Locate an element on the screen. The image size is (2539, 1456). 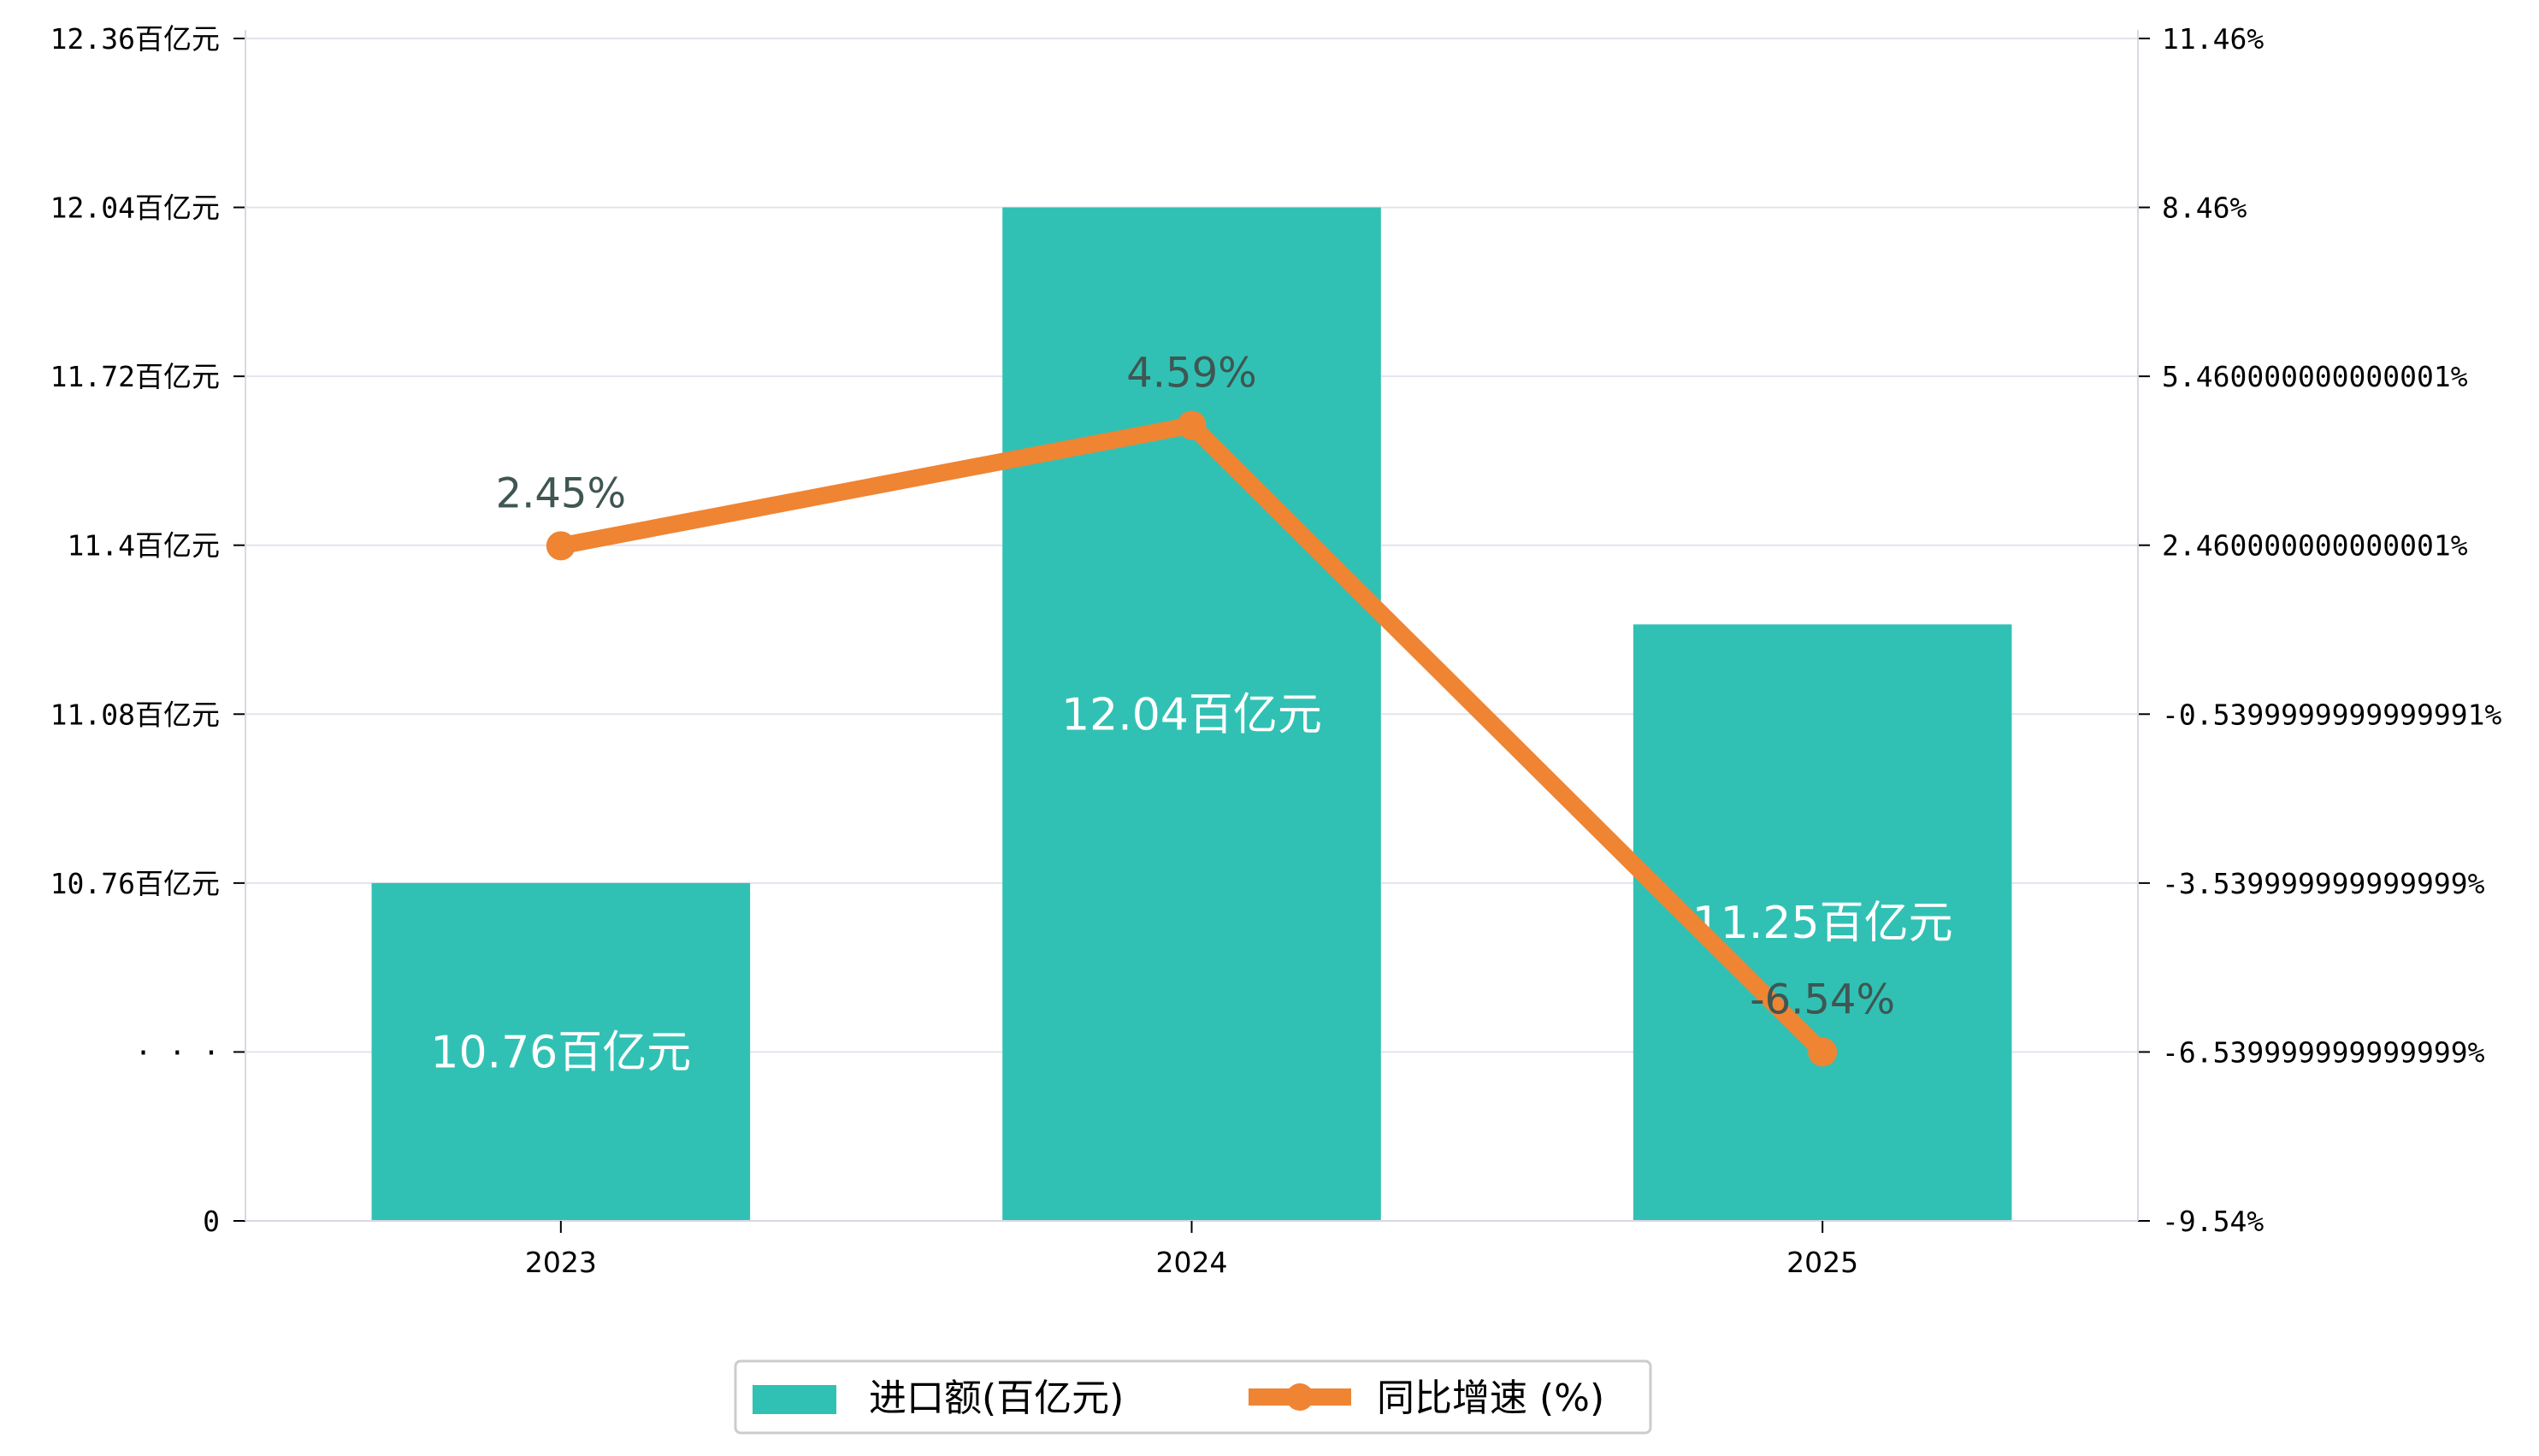
left-tick-label: · · · is located at coordinates (177, 1052).